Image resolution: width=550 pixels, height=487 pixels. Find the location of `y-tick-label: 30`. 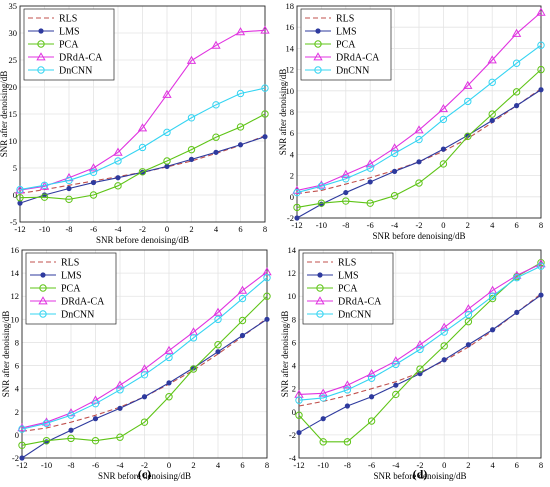

y-tick-label: 30 is located at coordinates (13, 33).